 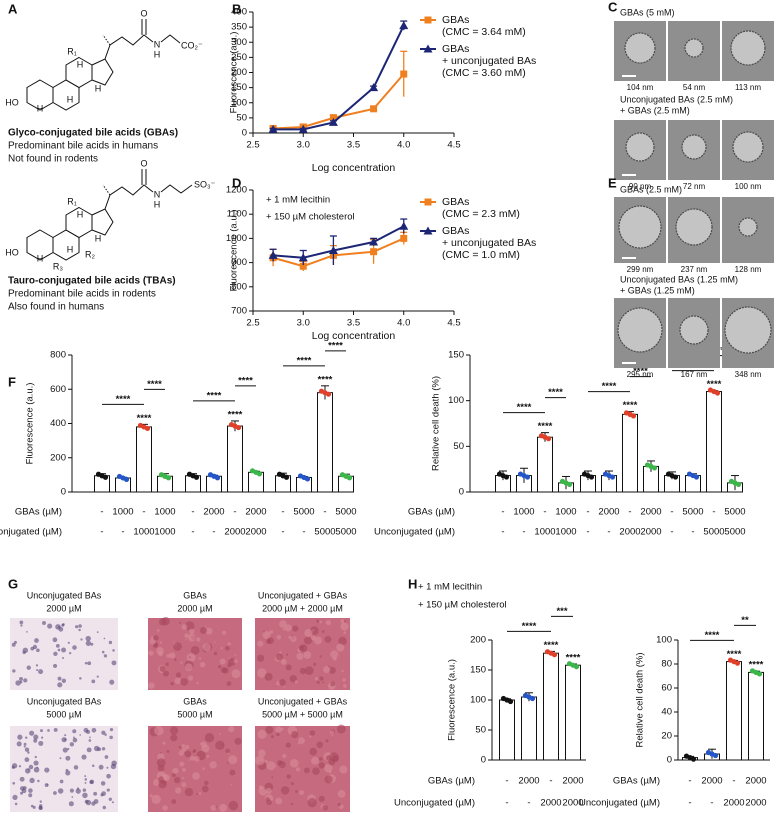 What do you see at coordinates (239, 12) in the screenshot?
I see `y-tick-label: 400` at bounding box center [239, 12].